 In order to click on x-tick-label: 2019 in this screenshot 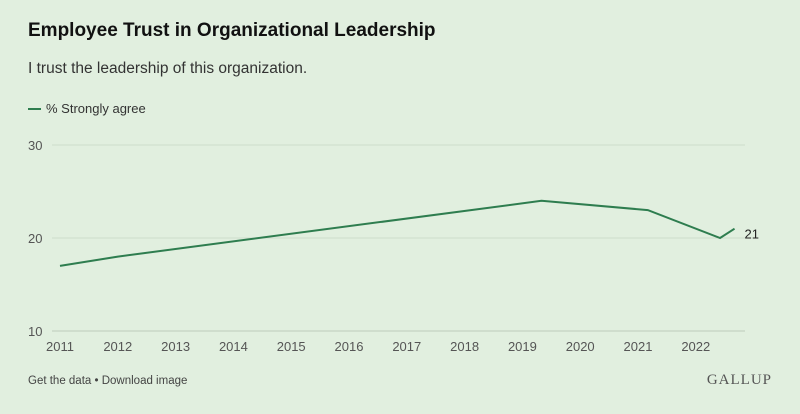, I will do `click(522, 346)`.